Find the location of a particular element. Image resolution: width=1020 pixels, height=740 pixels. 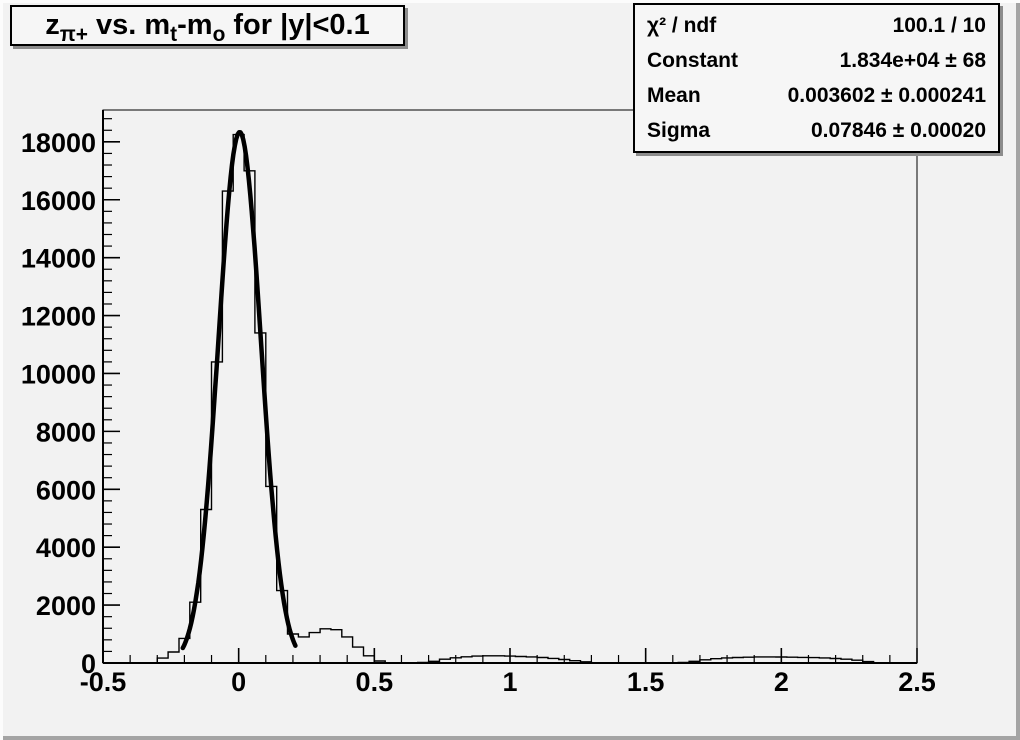

y-tick-label: 10000 is located at coordinates (58, 374).